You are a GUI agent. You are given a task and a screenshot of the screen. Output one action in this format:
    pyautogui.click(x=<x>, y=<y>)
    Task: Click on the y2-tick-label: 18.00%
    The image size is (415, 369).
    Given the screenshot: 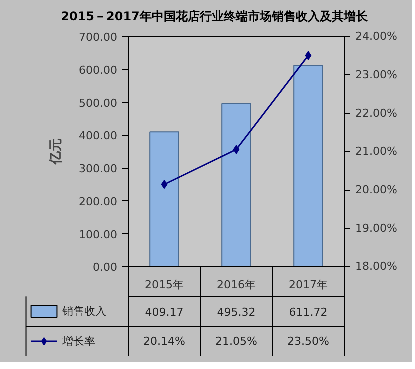 What is the action you would take?
    pyautogui.click(x=377, y=267)
    